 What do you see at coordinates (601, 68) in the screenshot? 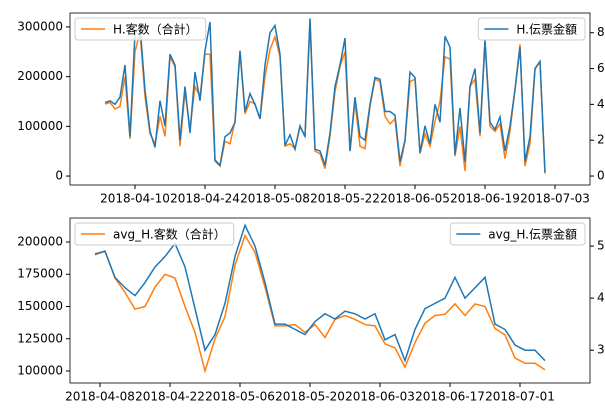
I see `y2-tick-label: 60` at bounding box center [601, 68].